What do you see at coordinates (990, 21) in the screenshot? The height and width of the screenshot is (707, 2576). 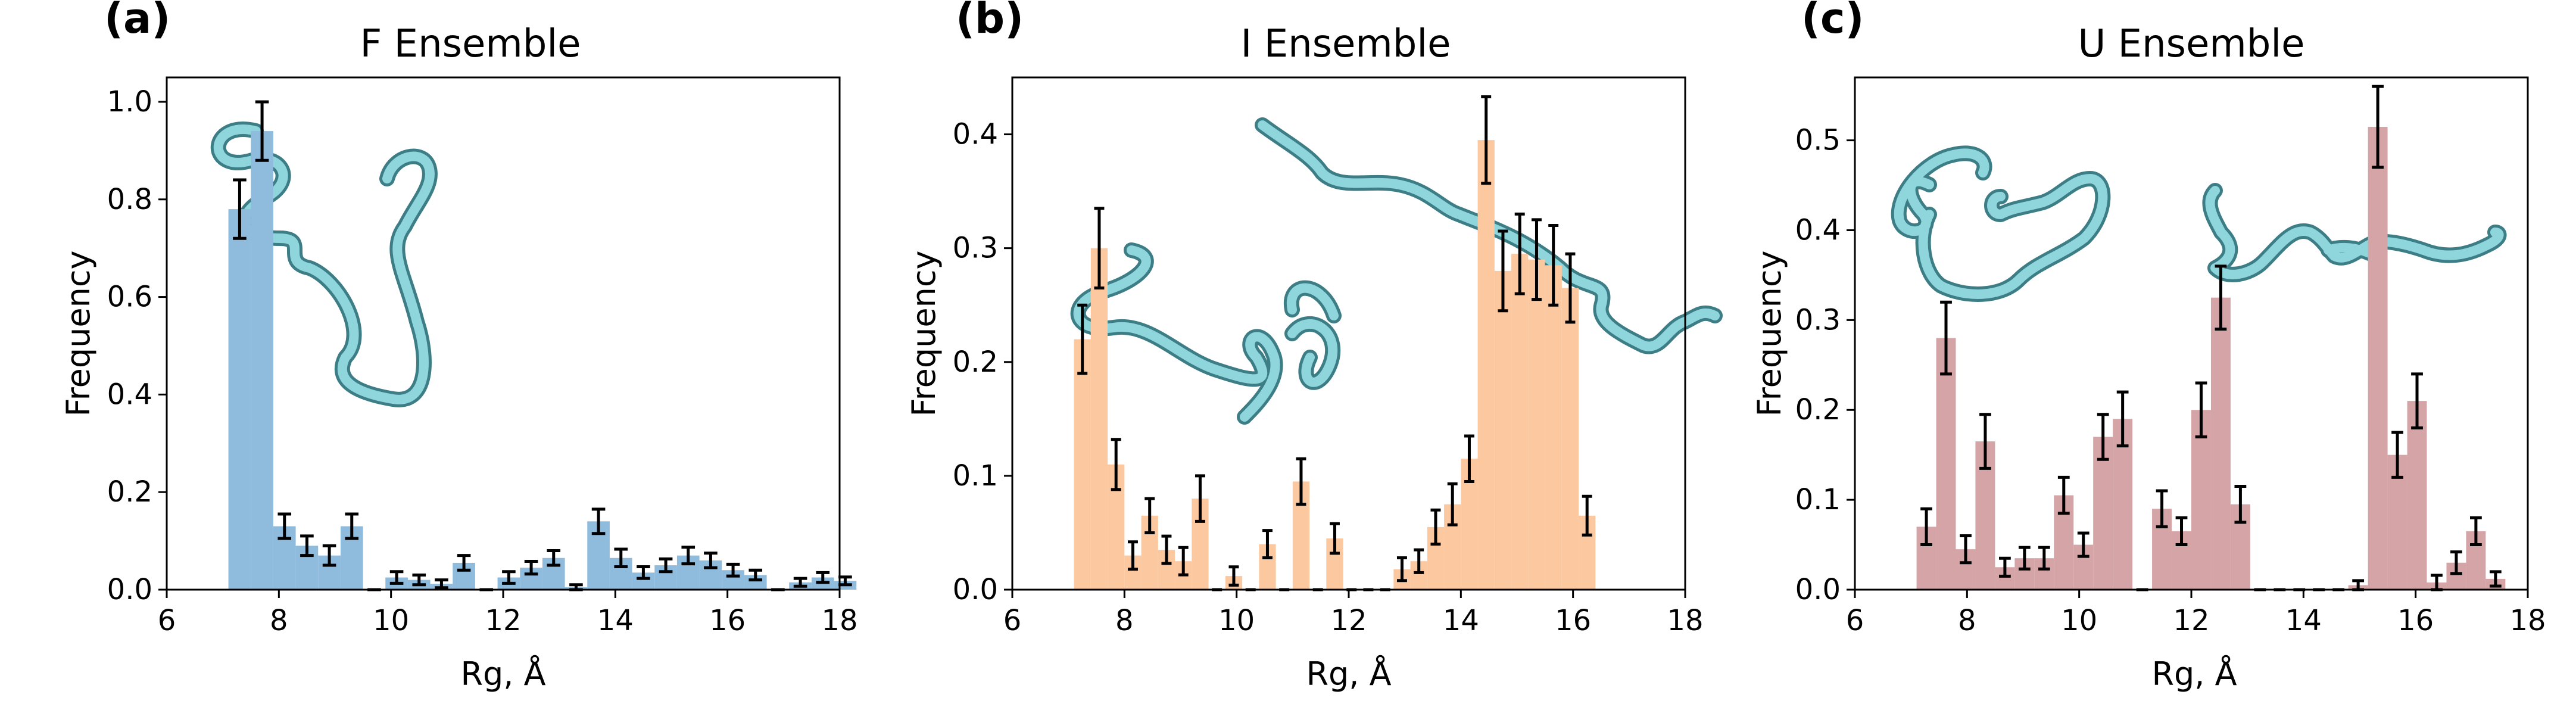 I see `panel-b-label: (b)` at bounding box center [990, 21].